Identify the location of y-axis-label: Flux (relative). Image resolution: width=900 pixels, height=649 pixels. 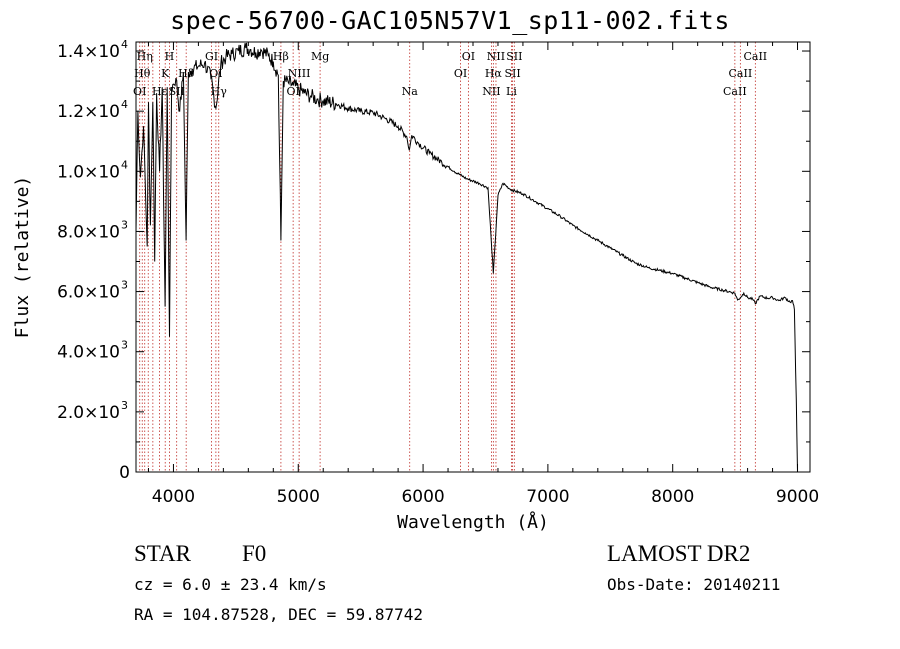
(22, 257).